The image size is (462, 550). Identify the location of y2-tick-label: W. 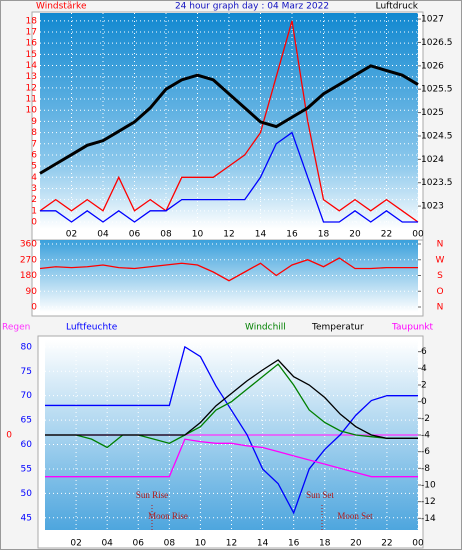
(440, 260).